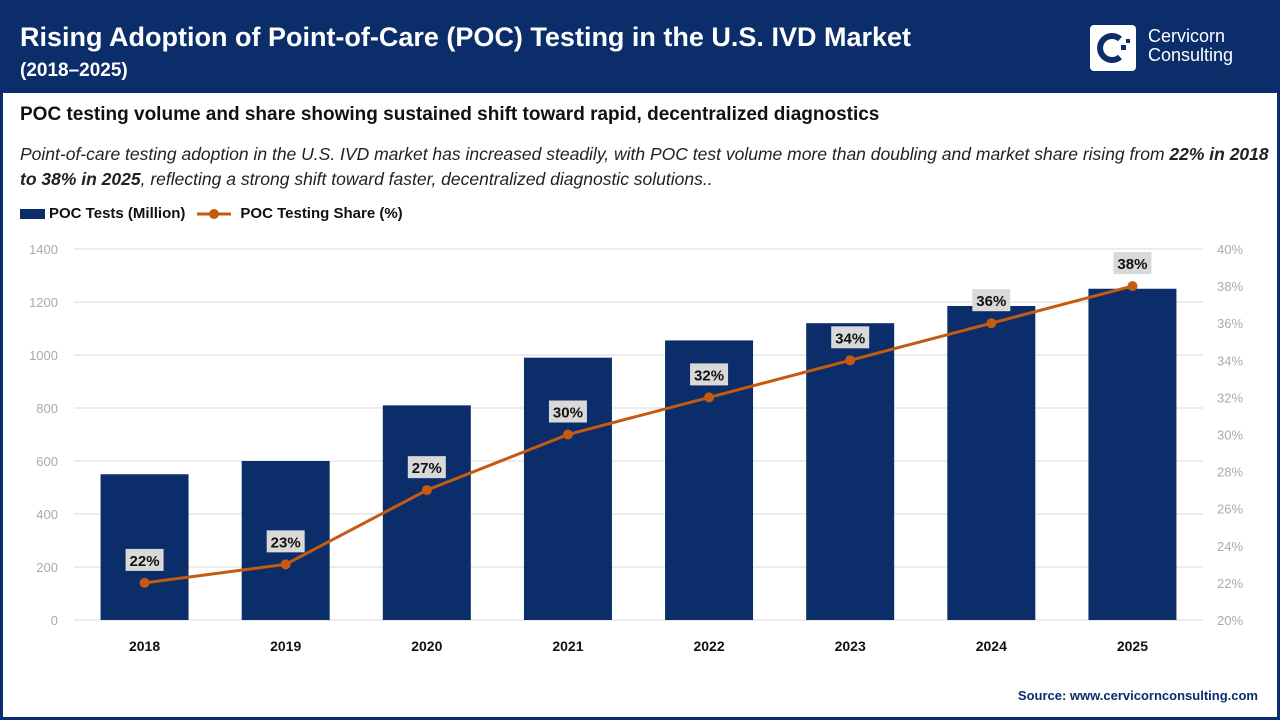 This screenshot has width=1280, height=720. I want to click on data-label: 32%, so click(709, 375).